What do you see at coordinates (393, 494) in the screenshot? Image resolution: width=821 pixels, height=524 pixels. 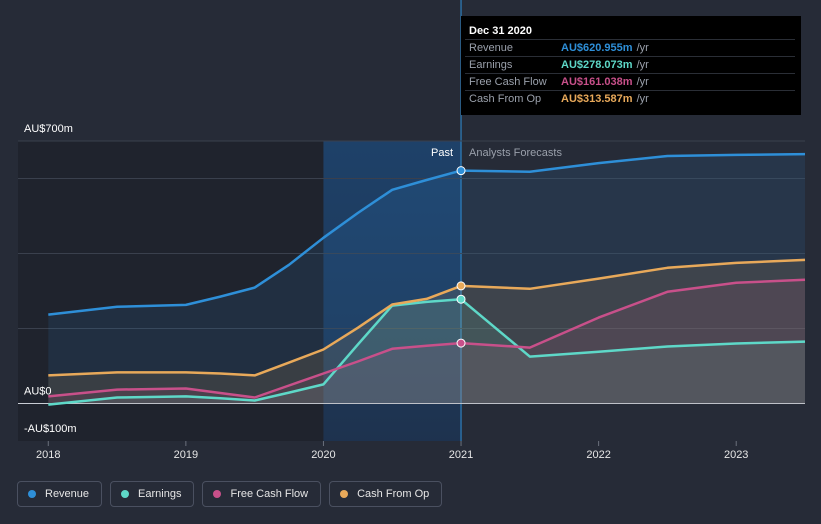 I see `legend-label: Cash From Op` at bounding box center [393, 494].